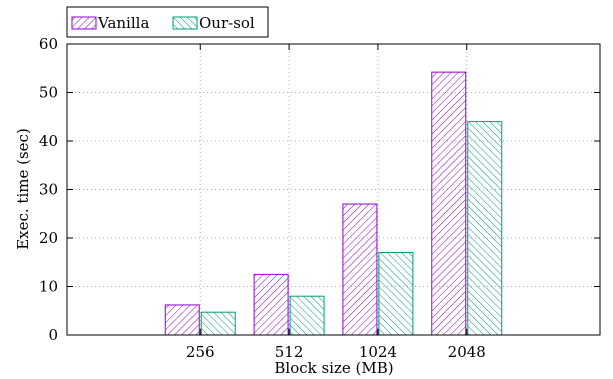  I want to click on x-tick-label: 256, so click(200, 352).